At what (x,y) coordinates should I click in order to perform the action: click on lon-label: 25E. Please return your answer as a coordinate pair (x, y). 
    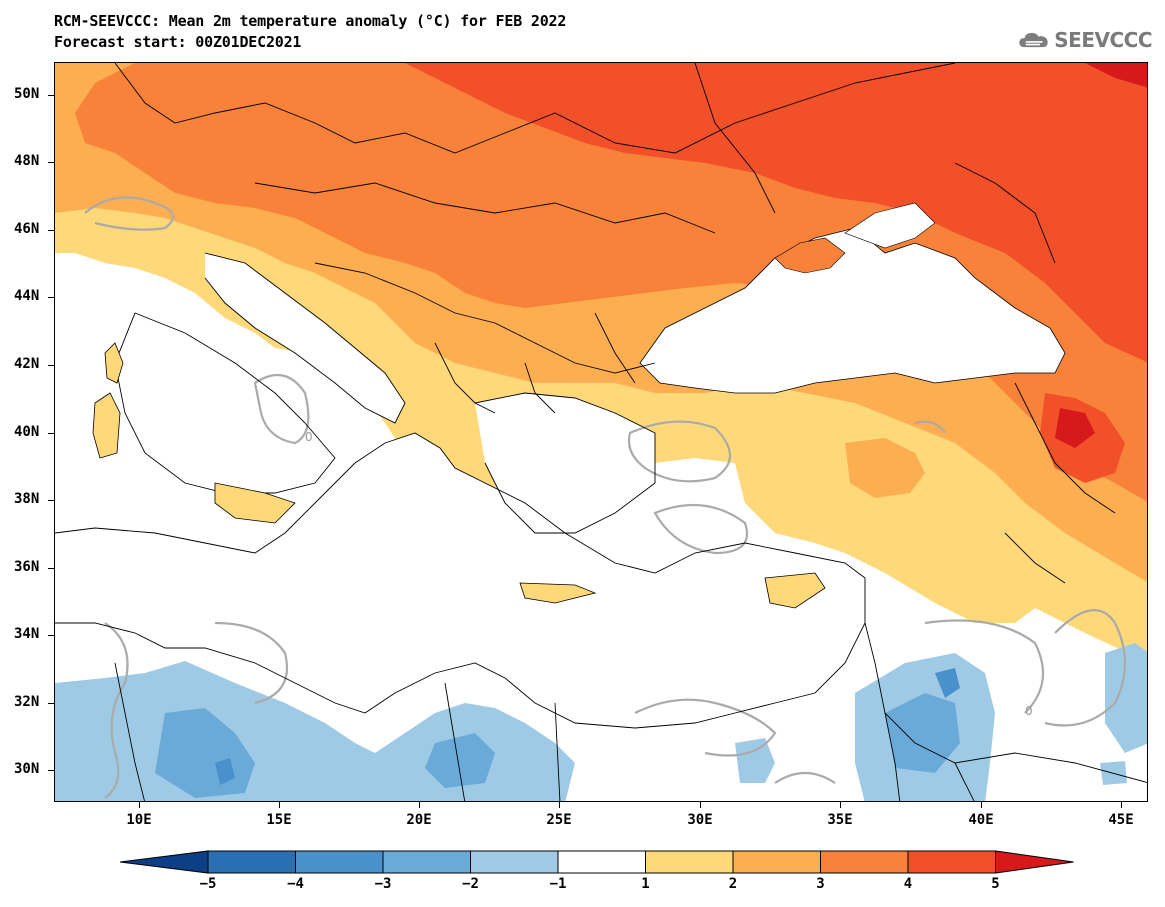
    Looking at the image, I should click on (559, 820).